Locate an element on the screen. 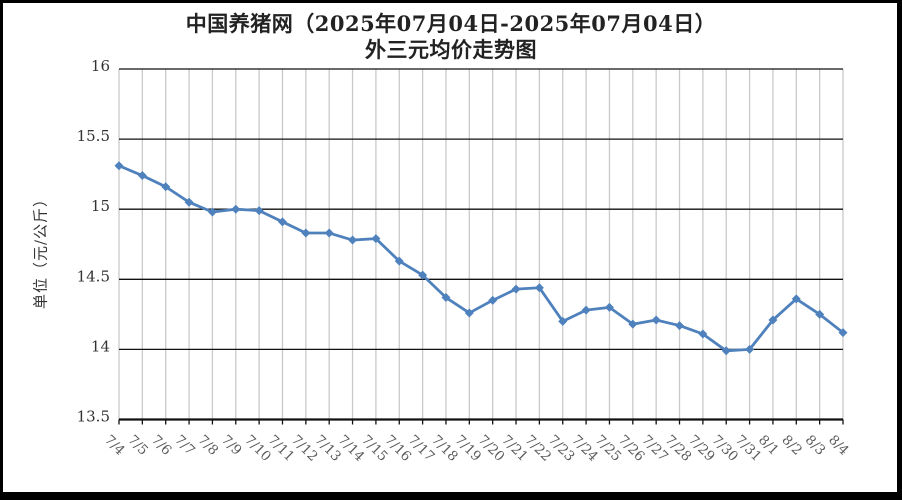  chart-title: 中国养猪网（2025年07月04日-2025年07月04日） is located at coordinates (451, 23).